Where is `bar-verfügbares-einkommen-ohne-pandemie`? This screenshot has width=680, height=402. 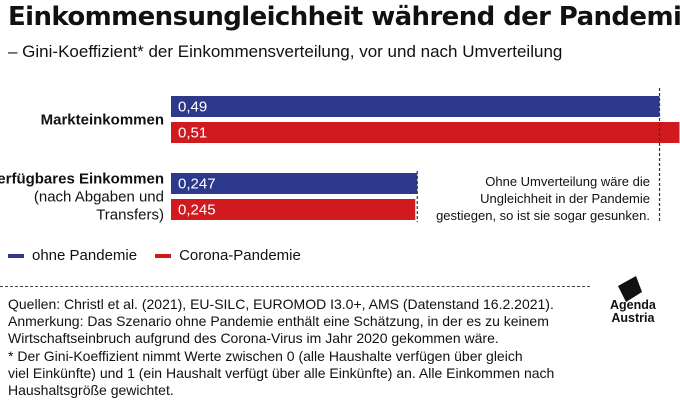
bar-verfügbares-einkommen-ohne-pandemie is located at coordinates (294, 183).